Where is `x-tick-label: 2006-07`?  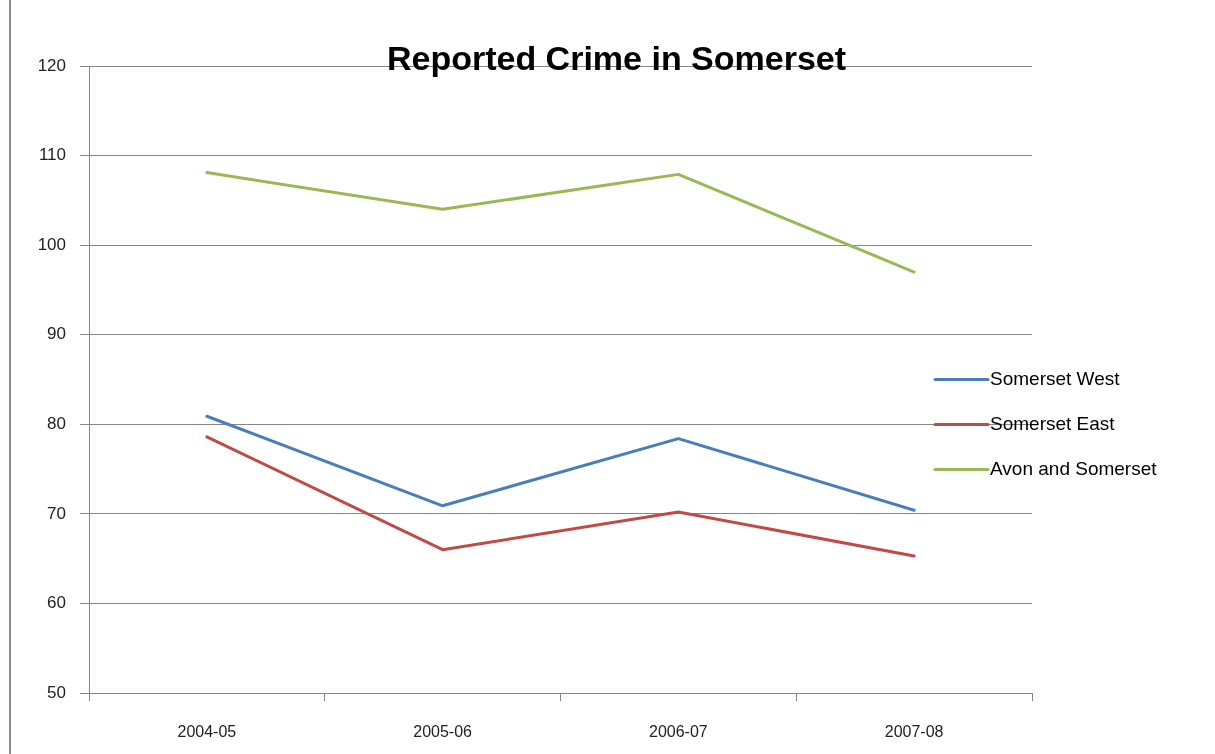
x-tick-label: 2006-07 is located at coordinates (678, 732).